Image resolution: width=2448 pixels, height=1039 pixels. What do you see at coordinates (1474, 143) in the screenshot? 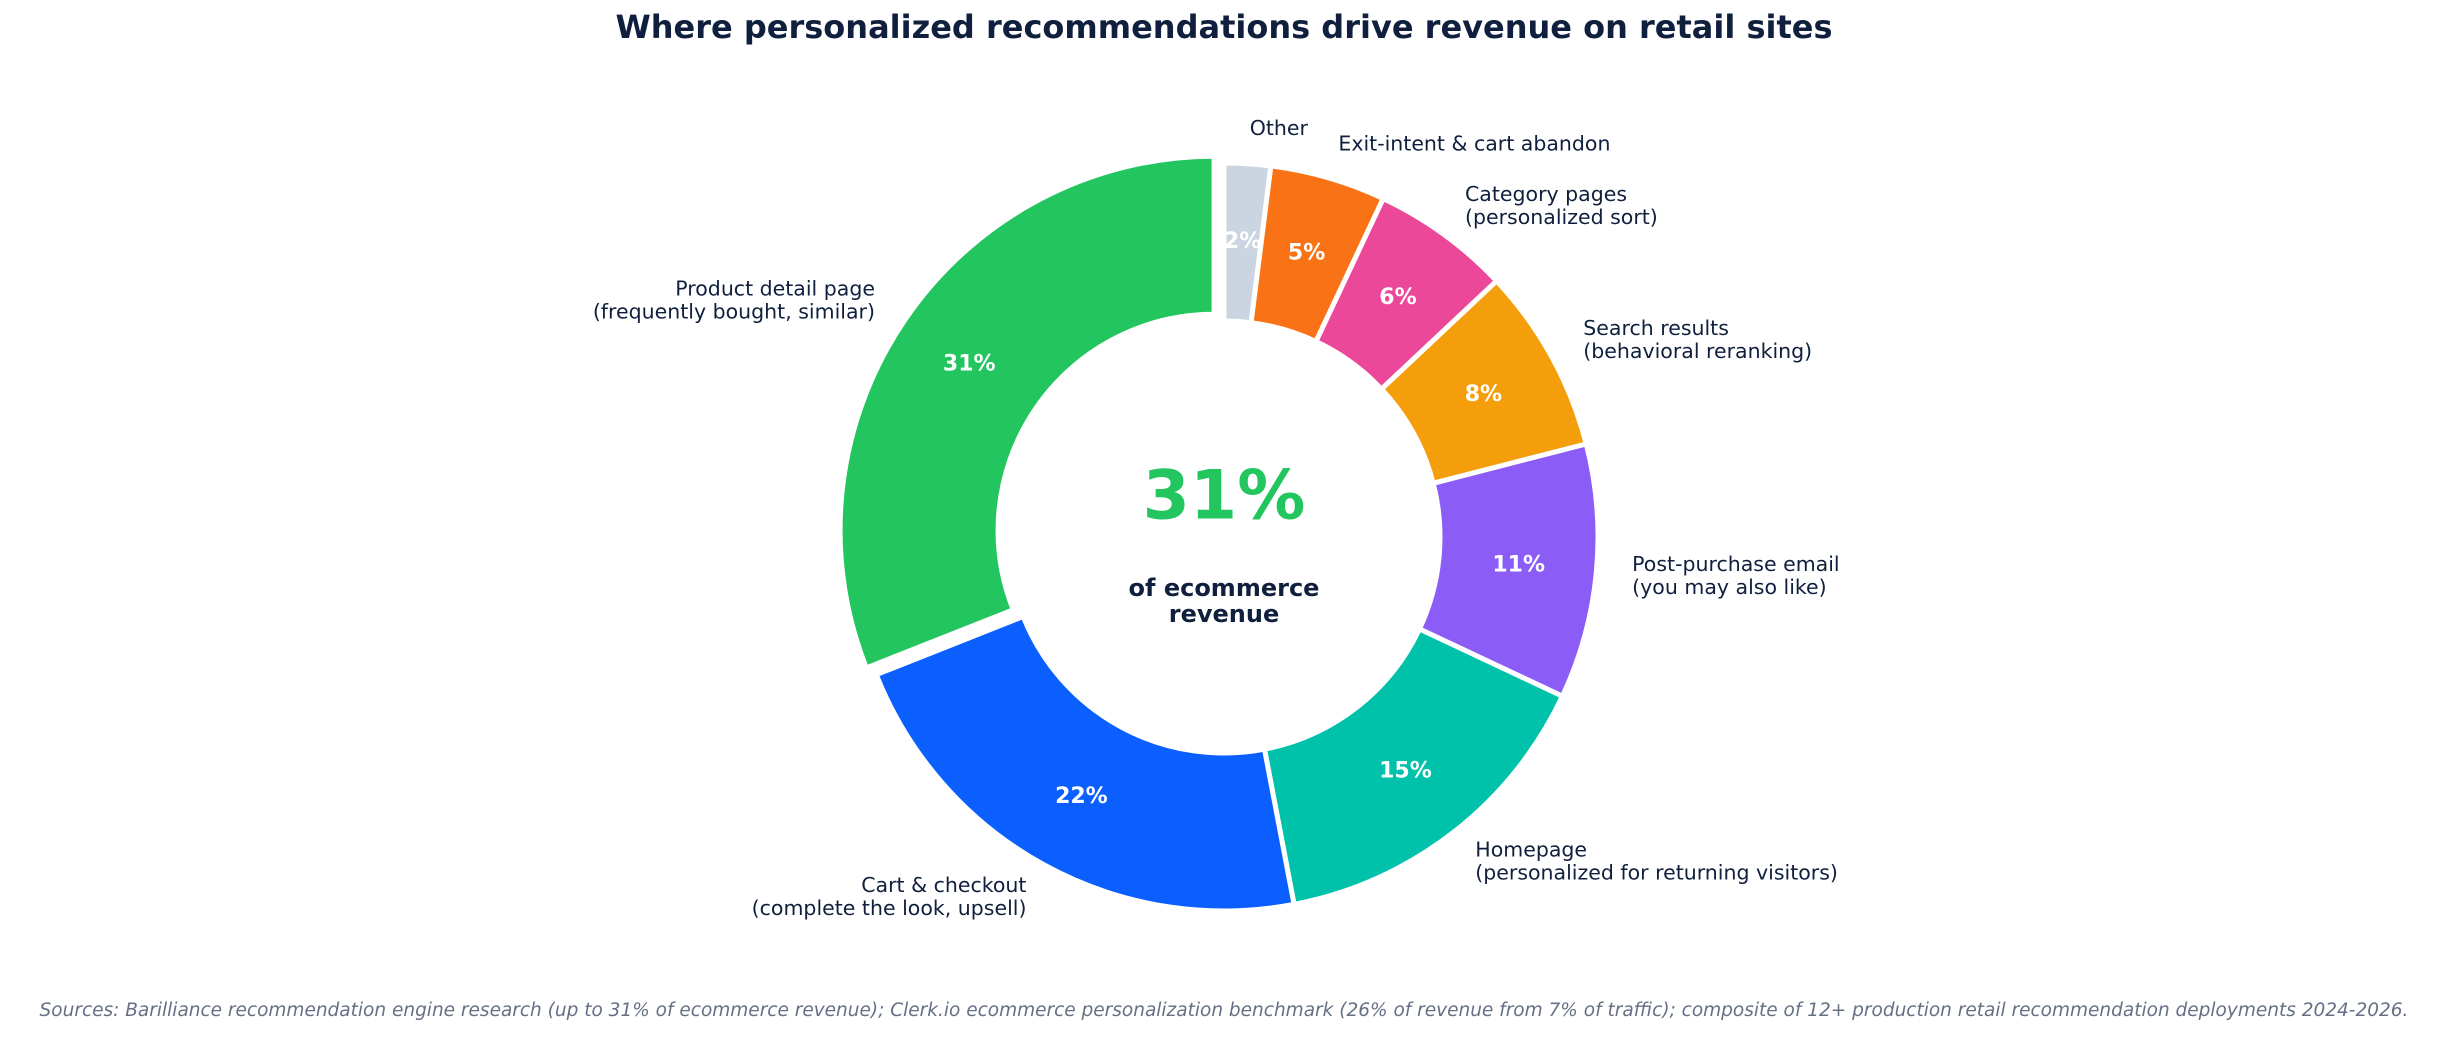
I see `category-label-exit-intent-cart-abandon: Exit-intent & cart abandon` at bounding box center [1474, 143].